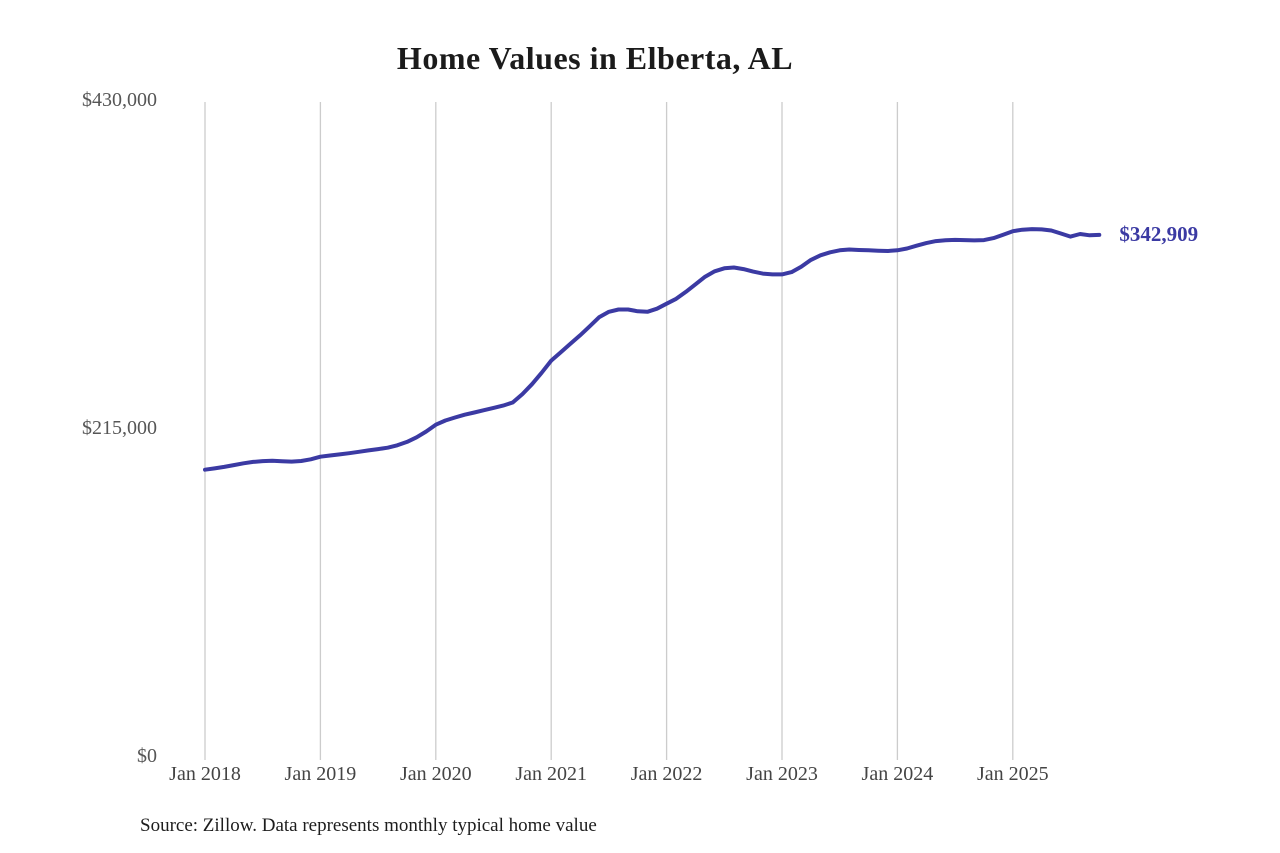 The image size is (1280, 853). Describe the element at coordinates (897, 774) in the screenshot. I see `x-tick-jan-2024: Jan 2024` at that location.